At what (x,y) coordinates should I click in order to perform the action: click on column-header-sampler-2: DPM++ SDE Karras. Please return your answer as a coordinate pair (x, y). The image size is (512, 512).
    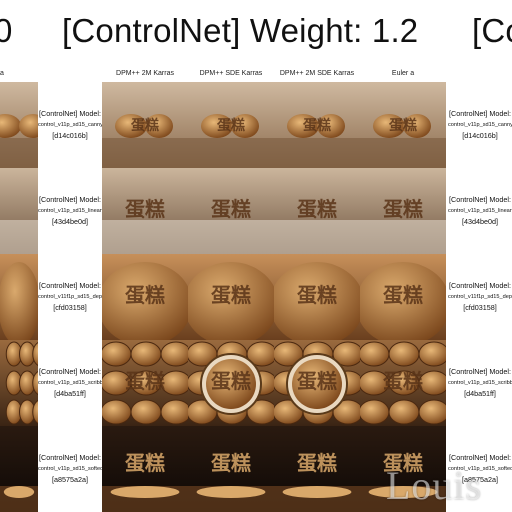
    Looking at the image, I should click on (231, 73).